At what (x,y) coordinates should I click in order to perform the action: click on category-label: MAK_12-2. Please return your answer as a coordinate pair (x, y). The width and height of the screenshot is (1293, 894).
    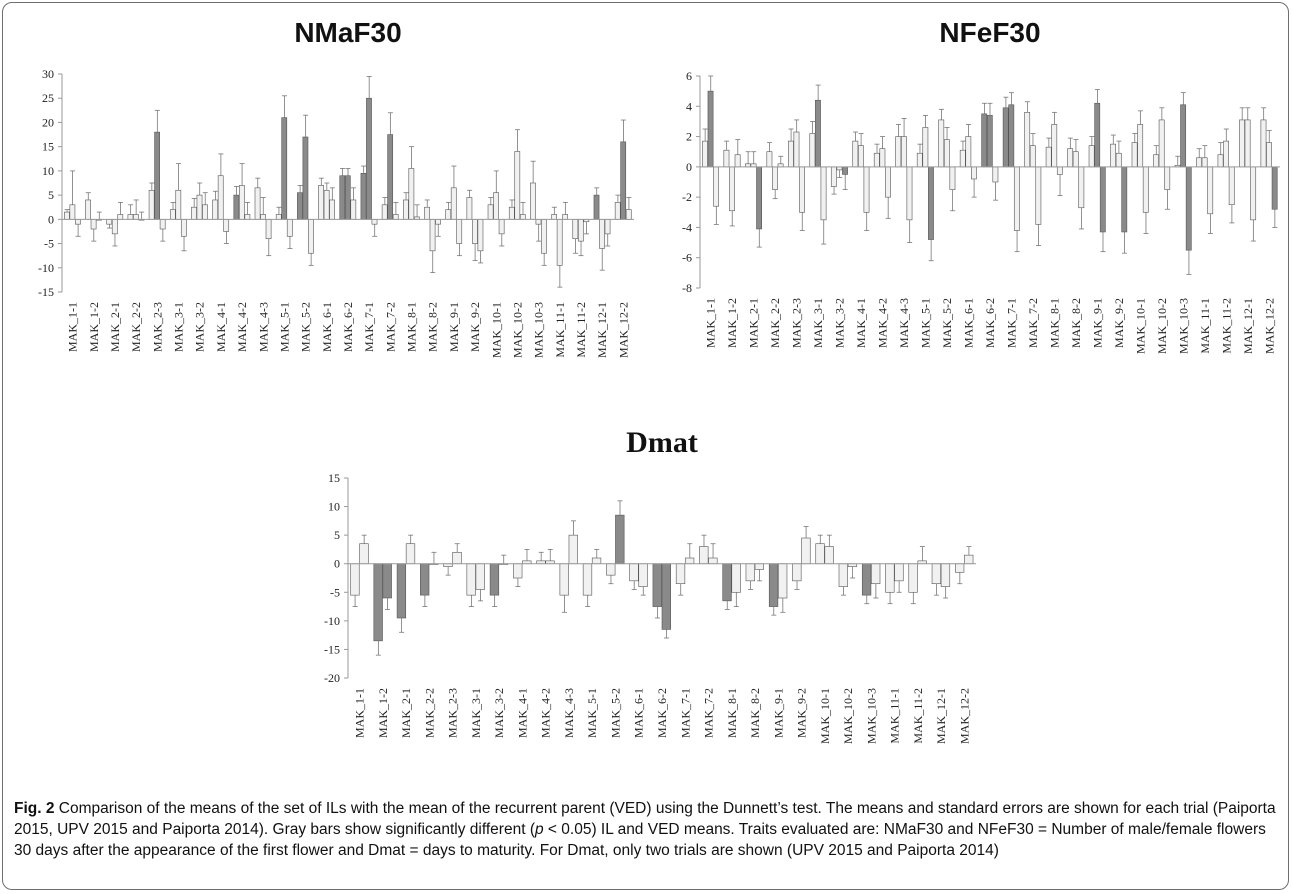
    Looking at the image, I should click on (623, 330).